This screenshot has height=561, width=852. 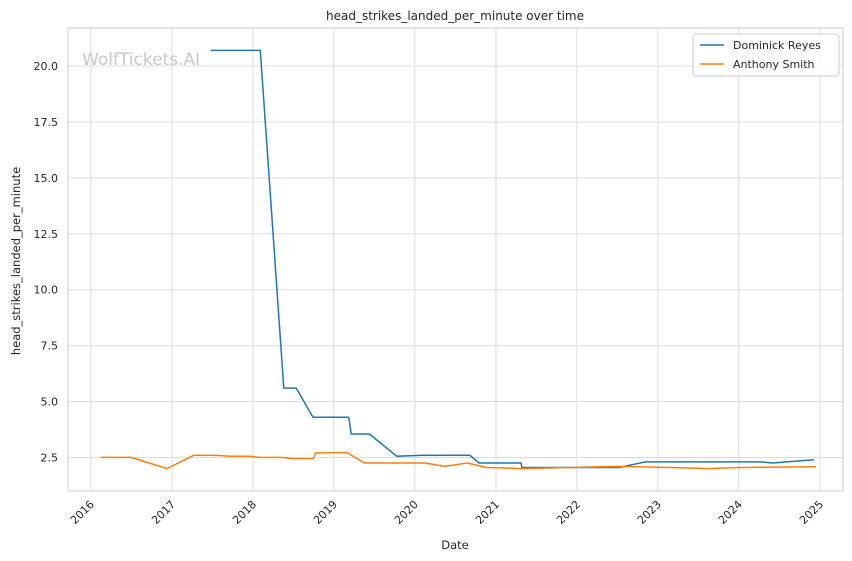 I want to click on y-tick-label: 20.0, so click(x=46, y=66).